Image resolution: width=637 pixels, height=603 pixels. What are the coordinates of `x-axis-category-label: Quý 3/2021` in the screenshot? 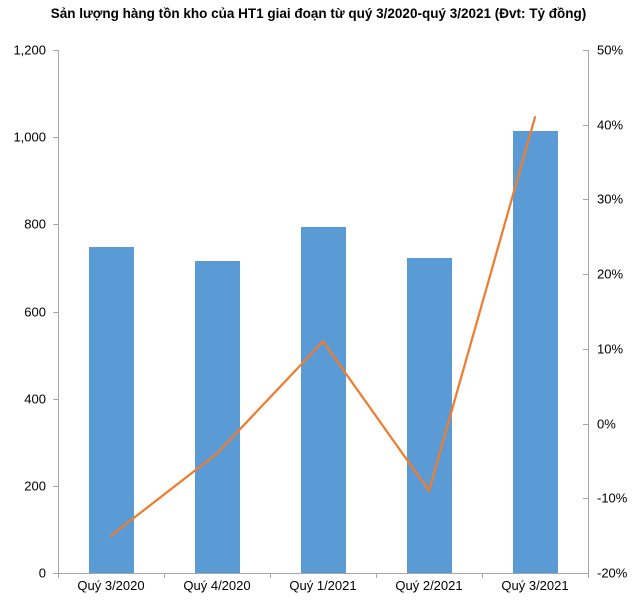 It's located at (535, 585).